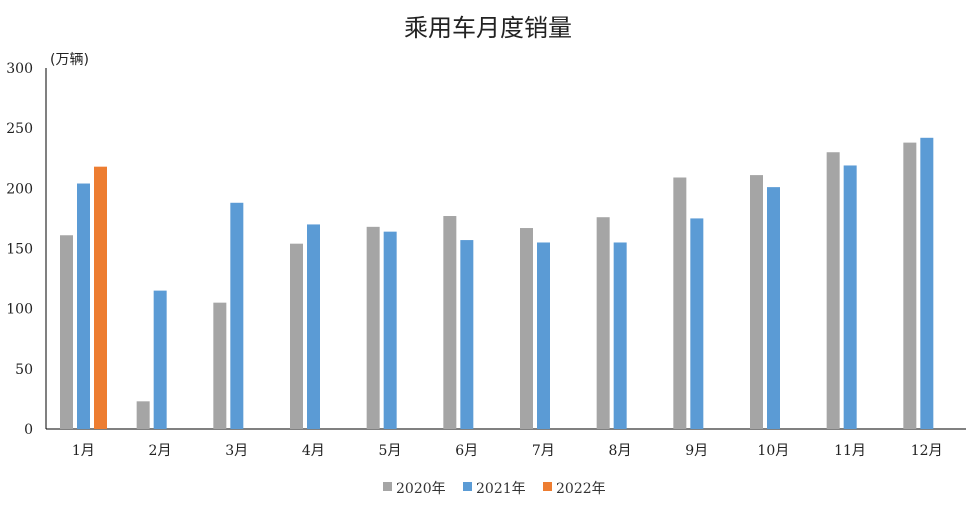 This screenshot has height=512, width=976. Describe the element at coordinates (696, 451) in the screenshot. I see `x-tick-label: 9月` at that location.